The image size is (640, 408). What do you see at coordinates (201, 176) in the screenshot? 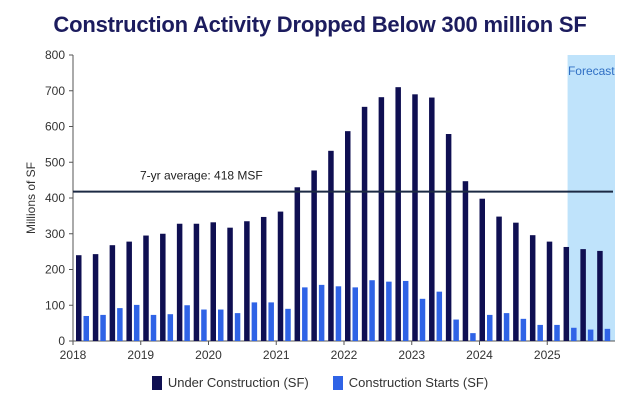
I see `average-reference-label: 7-yr average: 418 MSF` at bounding box center [201, 176].